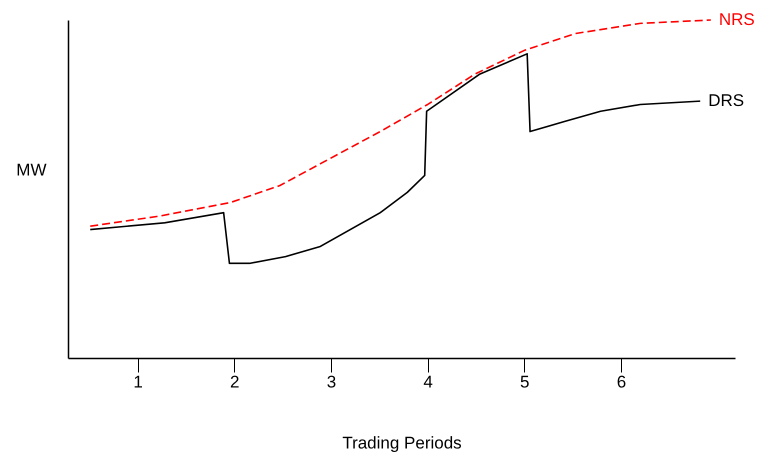 The height and width of the screenshot is (468, 778). What do you see at coordinates (138, 382) in the screenshot?
I see `x-tick-label: 1` at bounding box center [138, 382].